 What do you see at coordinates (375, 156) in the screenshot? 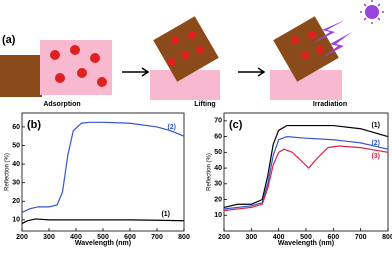
I see `series-label: (3)` at bounding box center [375, 156].